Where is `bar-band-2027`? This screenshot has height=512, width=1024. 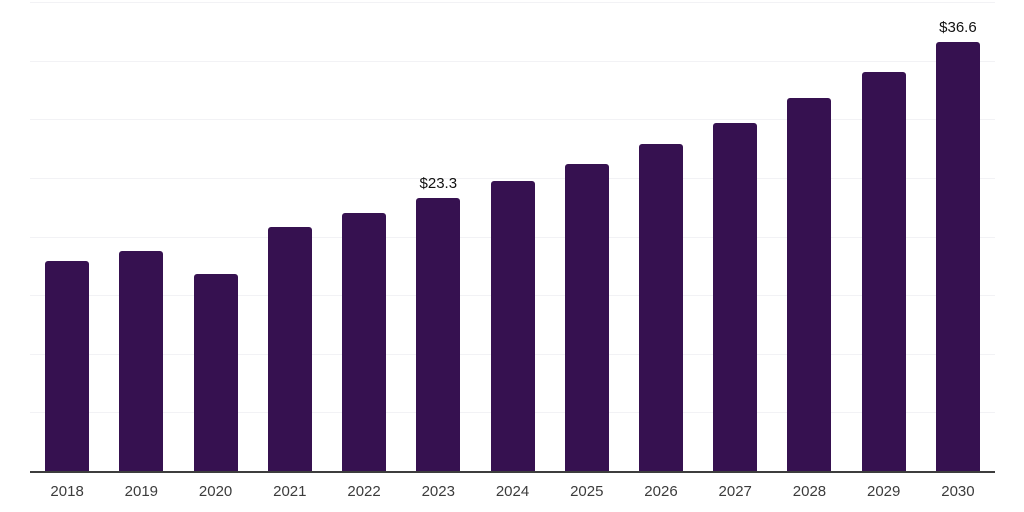
bar-band-2027 is located at coordinates (735, 236).